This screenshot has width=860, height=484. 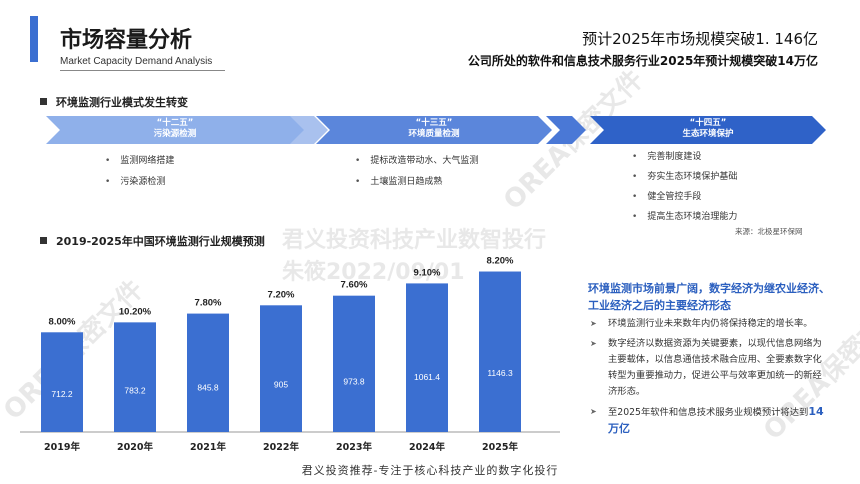 I want to click on list-item: 环境监测行业未来数年内仍将保持稳定的增长率。, so click(x=710, y=324).